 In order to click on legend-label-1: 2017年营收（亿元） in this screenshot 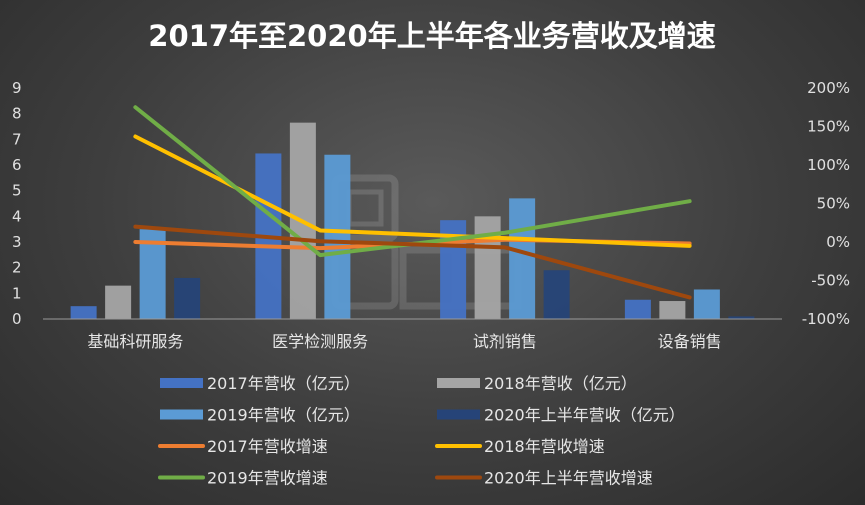, I will do `click(283, 383)`.